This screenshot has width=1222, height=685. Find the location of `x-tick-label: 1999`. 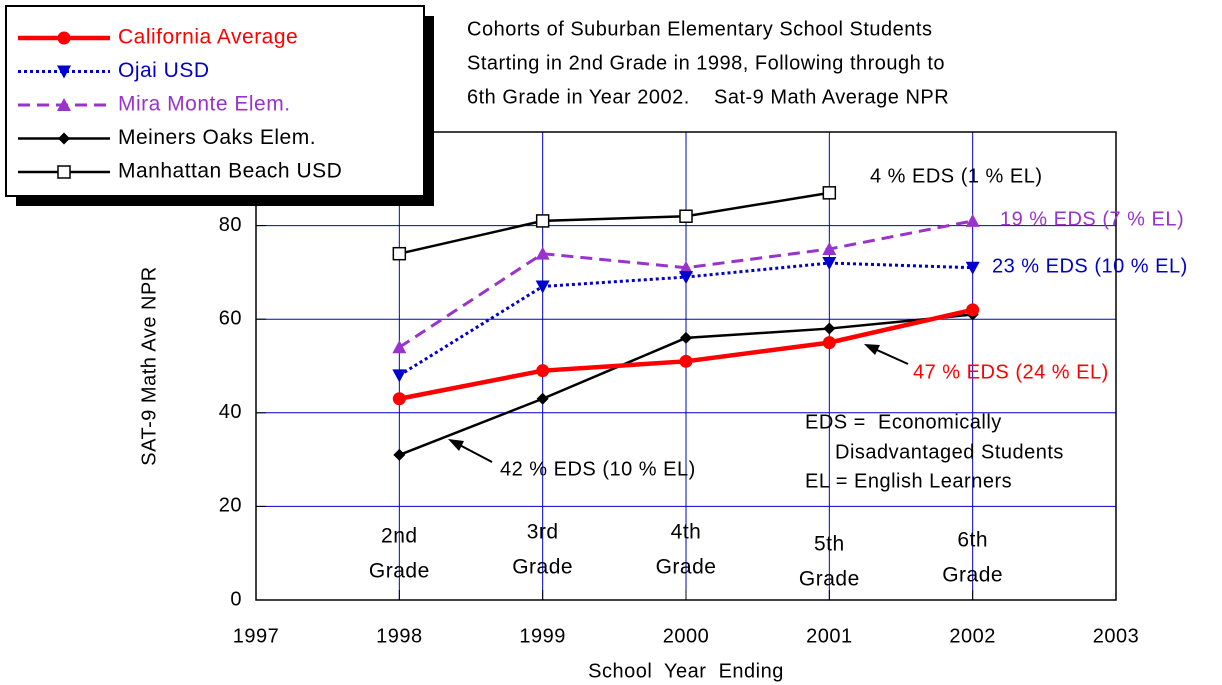

x-tick-label: 1999 is located at coordinates (542, 636).